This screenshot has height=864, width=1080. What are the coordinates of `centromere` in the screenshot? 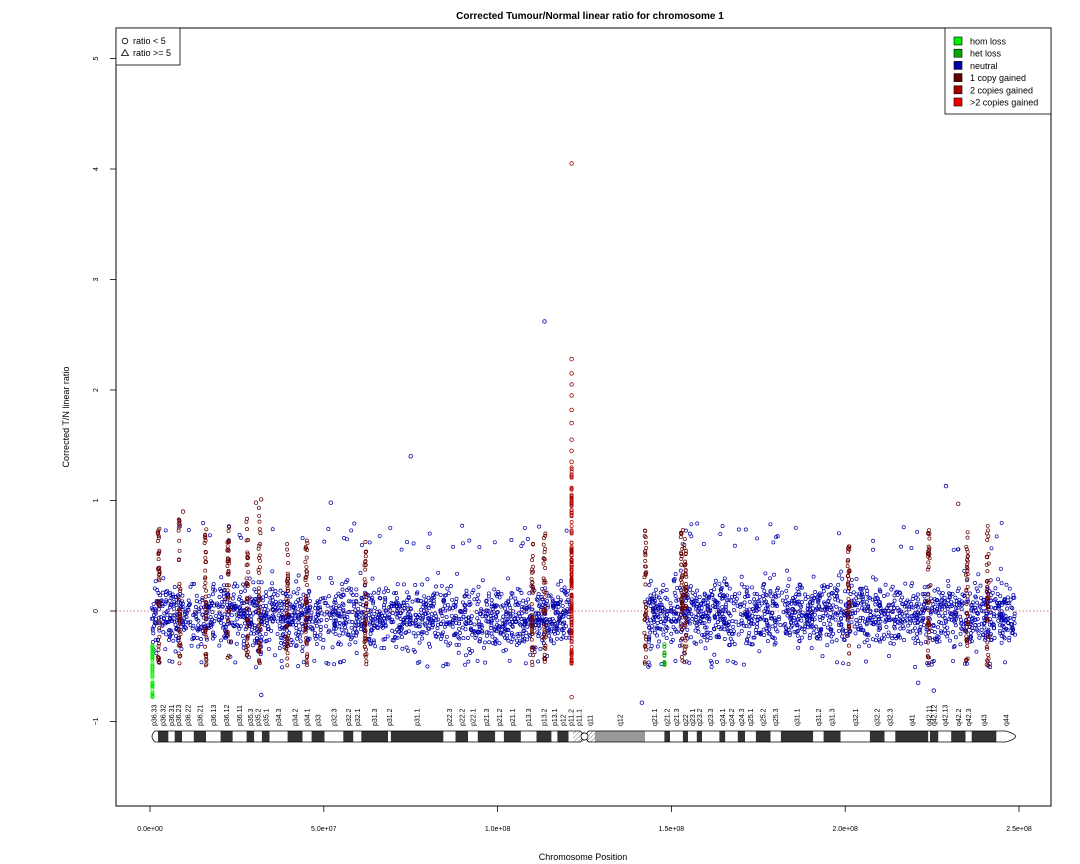 It's located at (584, 736).